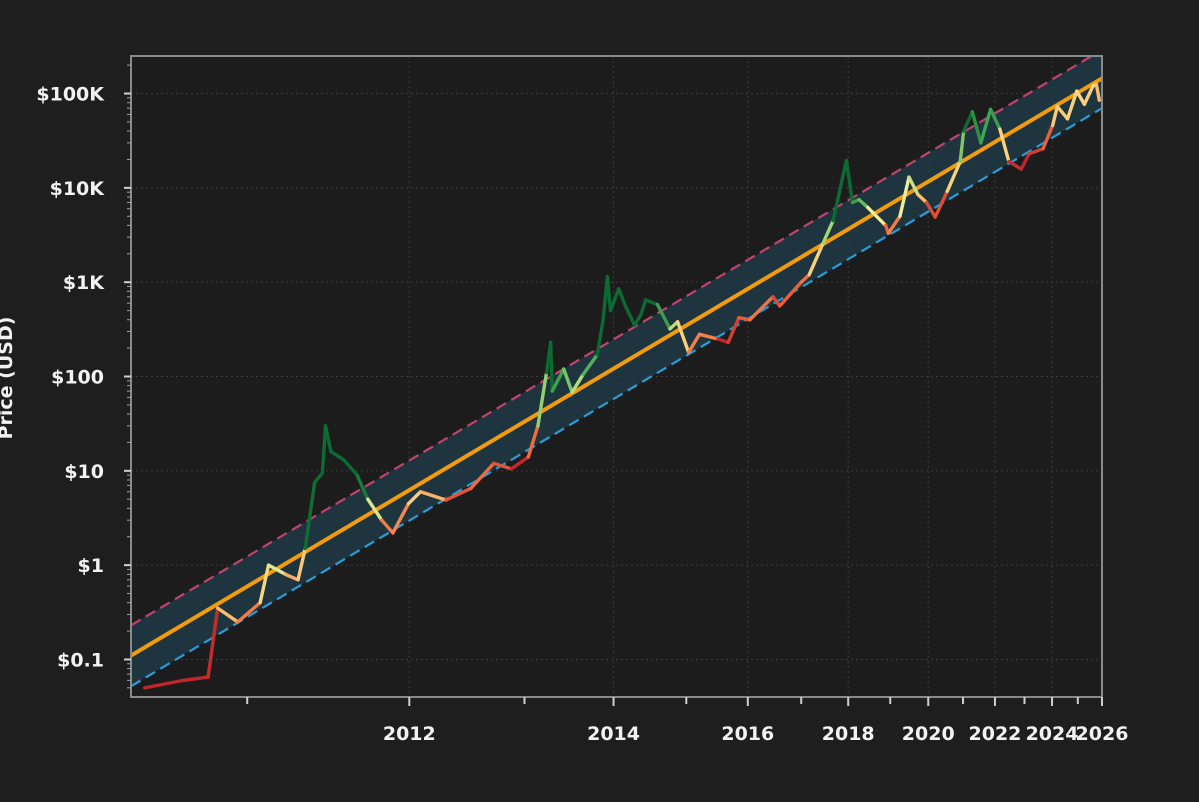 Image resolution: width=1199 pixels, height=802 pixels. Describe the element at coordinates (747, 734) in the screenshot. I see `x-tick-label: 2016` at that location.